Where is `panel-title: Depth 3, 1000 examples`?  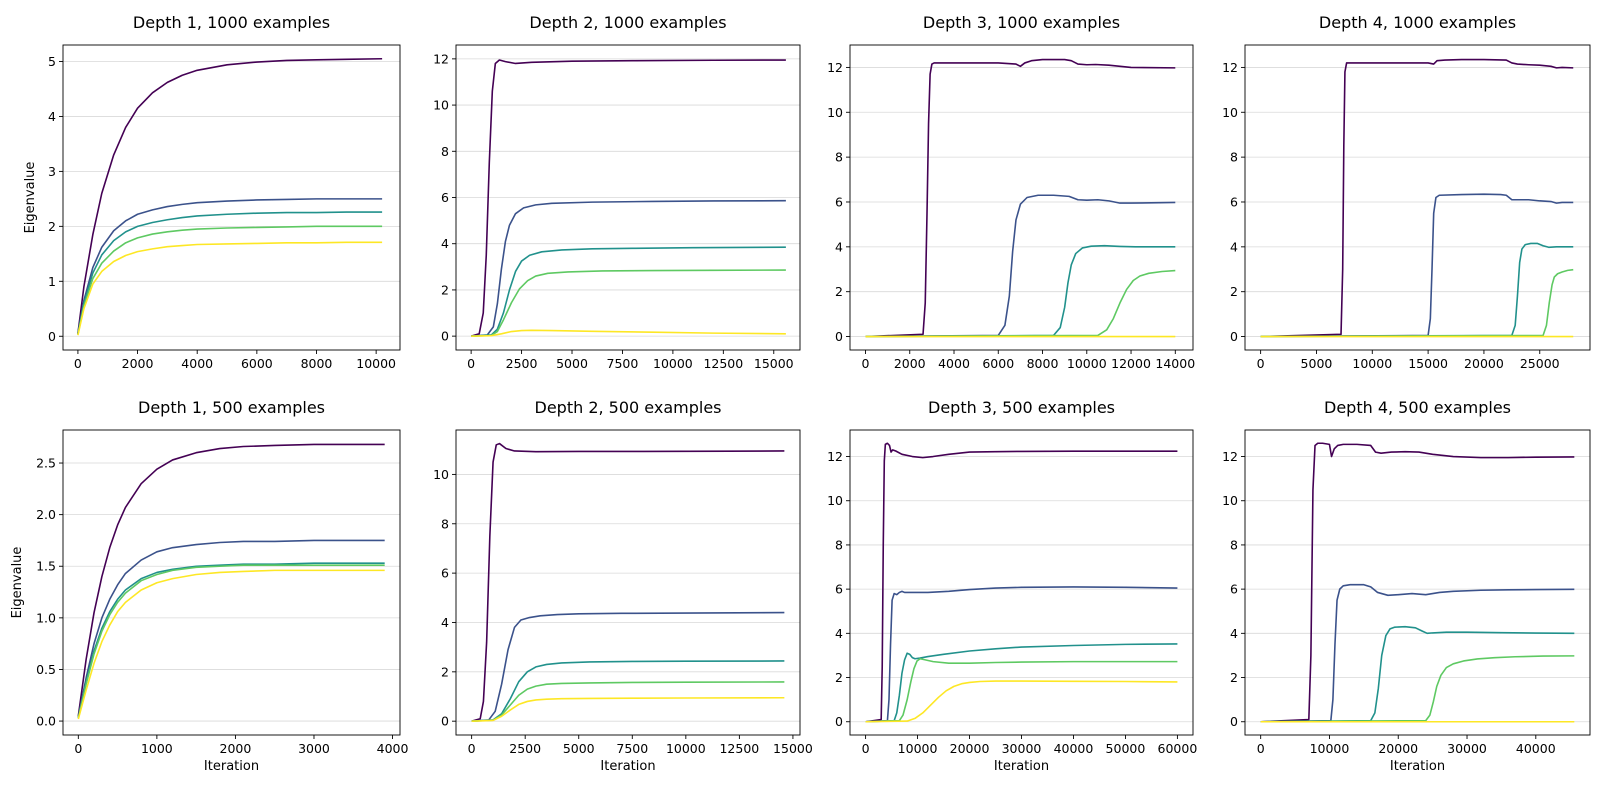
panel-title: Depth 3, 1000 examples is located at coordinates (1021, 22).